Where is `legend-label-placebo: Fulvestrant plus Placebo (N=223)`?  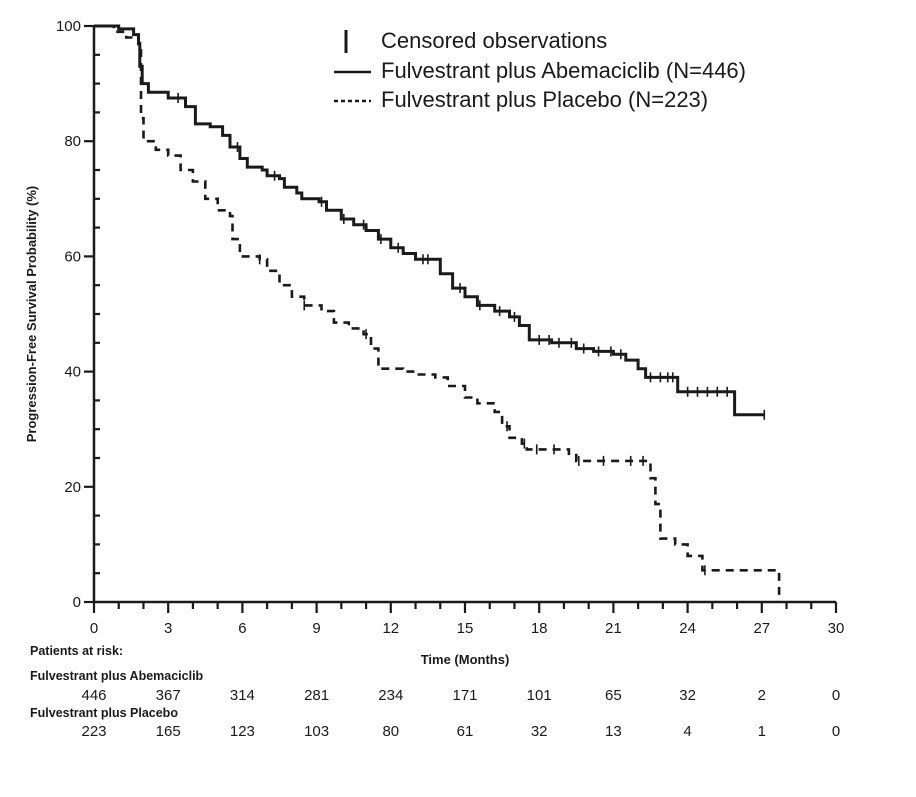 legend-label-placebo: Fulvestrant plus Placebo (N=223) is located at coordinates (544, 99).